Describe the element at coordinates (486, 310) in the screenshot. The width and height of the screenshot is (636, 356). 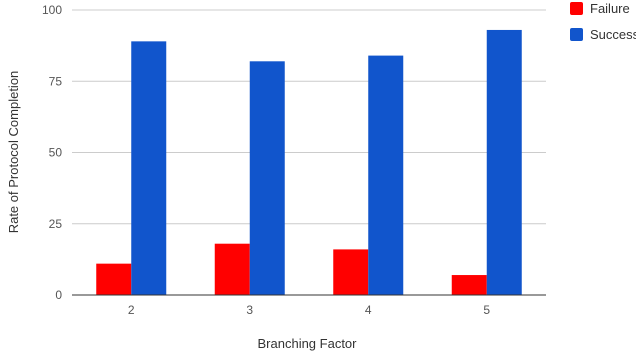
I see `x-tick-label: 5` at that location.